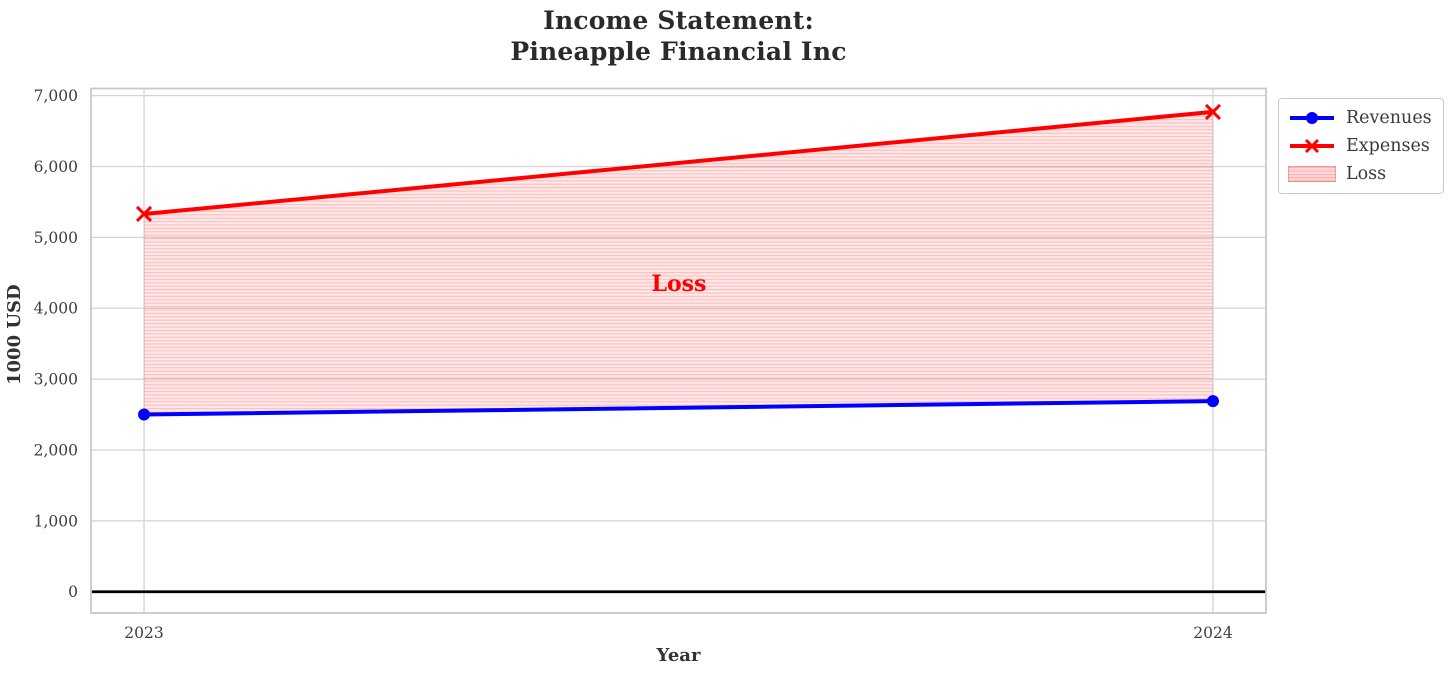 Image resolution: width=1452 pixels, height=676 pixels. I want to click on y-tick-label: 7,000, so click(56, 96).